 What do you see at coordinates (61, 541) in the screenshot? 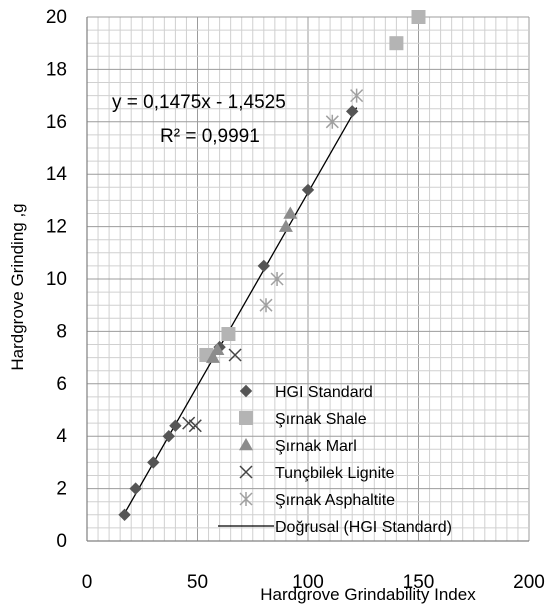
I see `y-tick-label: 0` at bounding box center [61, 541].